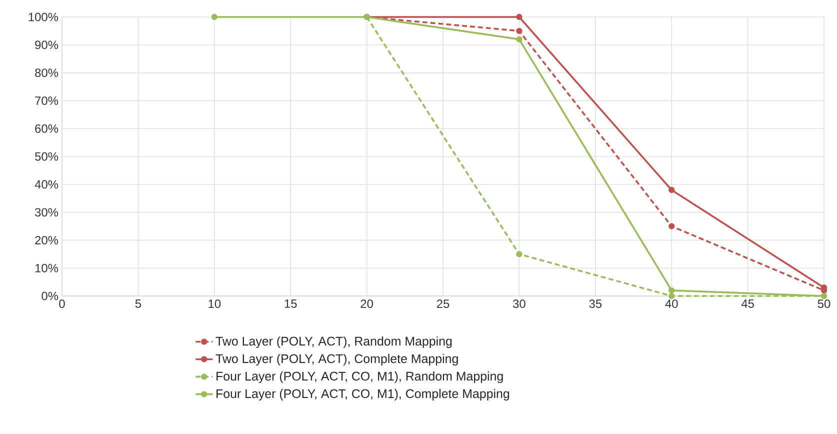  I want to click on x-tick-label: 45, so click(747, 304).